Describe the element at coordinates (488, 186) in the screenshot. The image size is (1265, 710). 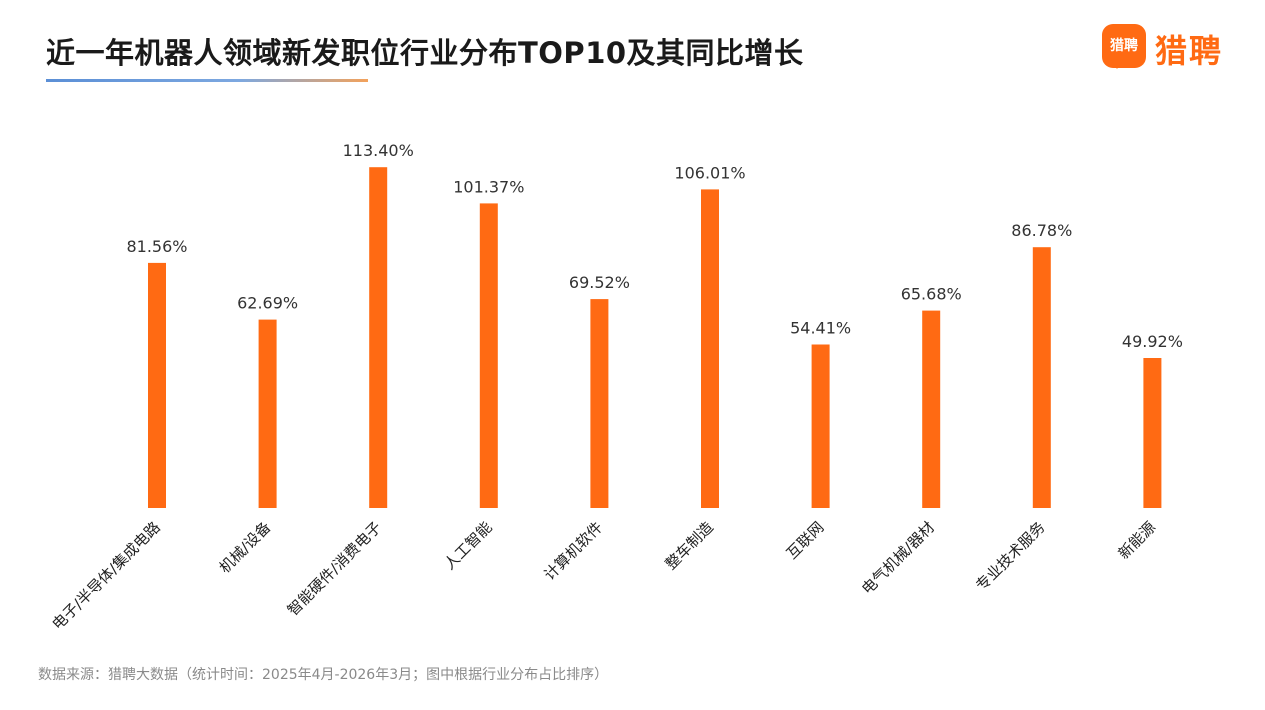
I see `data-label-4: 101.37%` at that location.